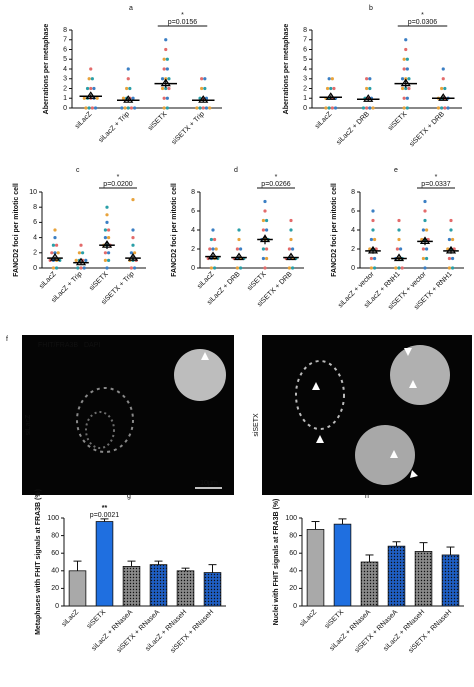  What do you see at coordinates (55, 571) in the screenshot?
I see `y-tick-label: 40` at bounding box center [55, 571].